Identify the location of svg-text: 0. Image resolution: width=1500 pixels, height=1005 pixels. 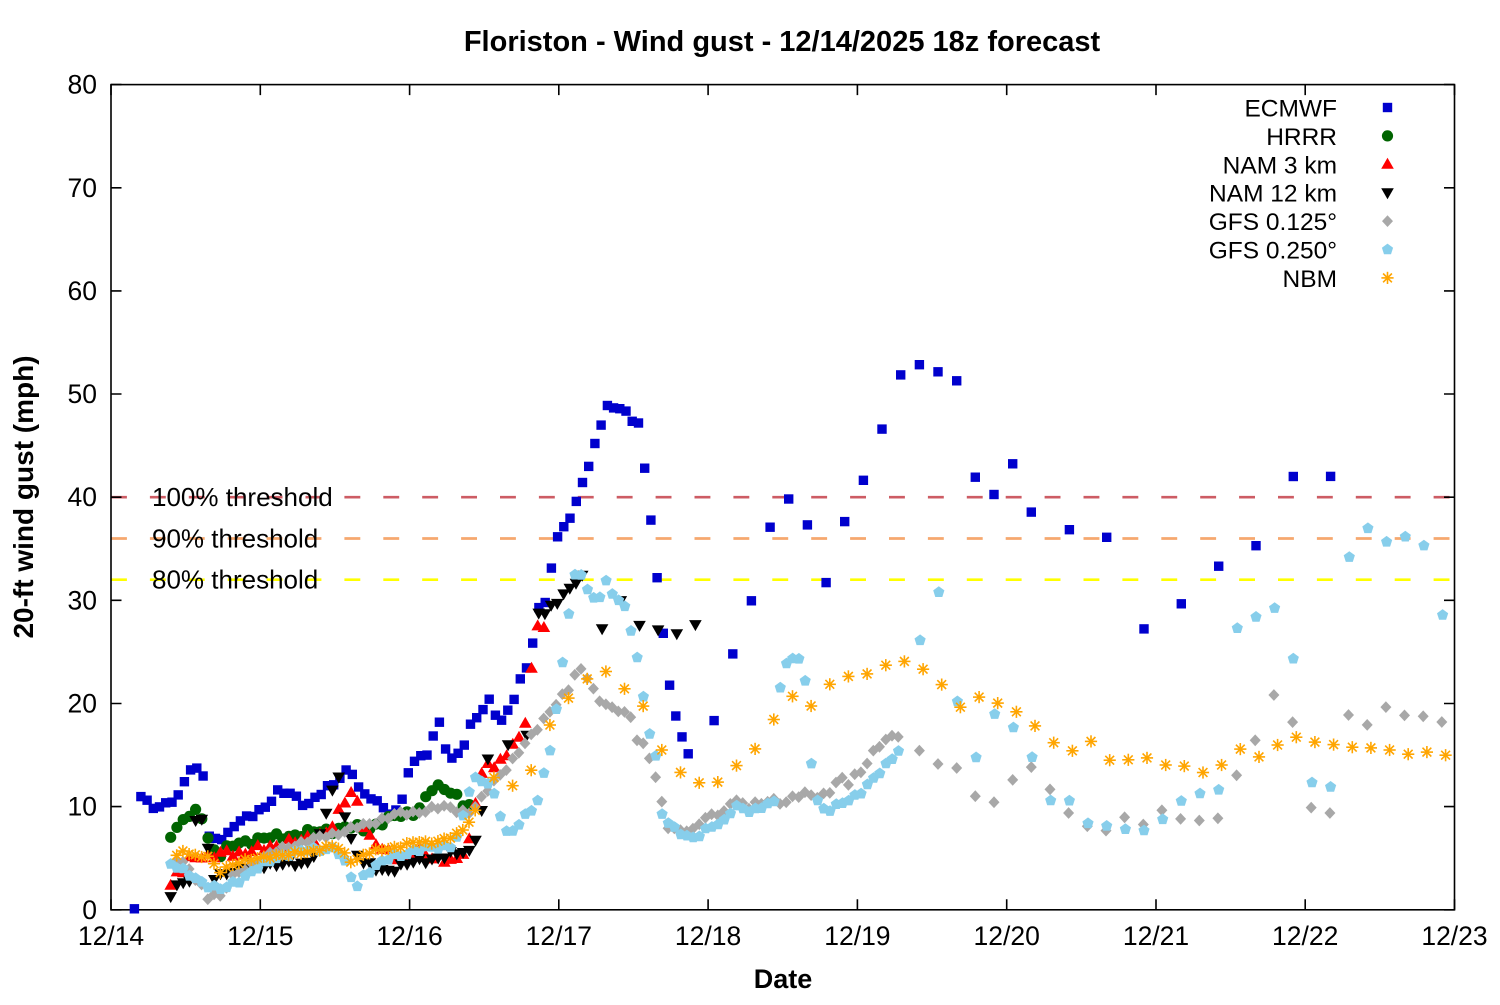
(89, 910).